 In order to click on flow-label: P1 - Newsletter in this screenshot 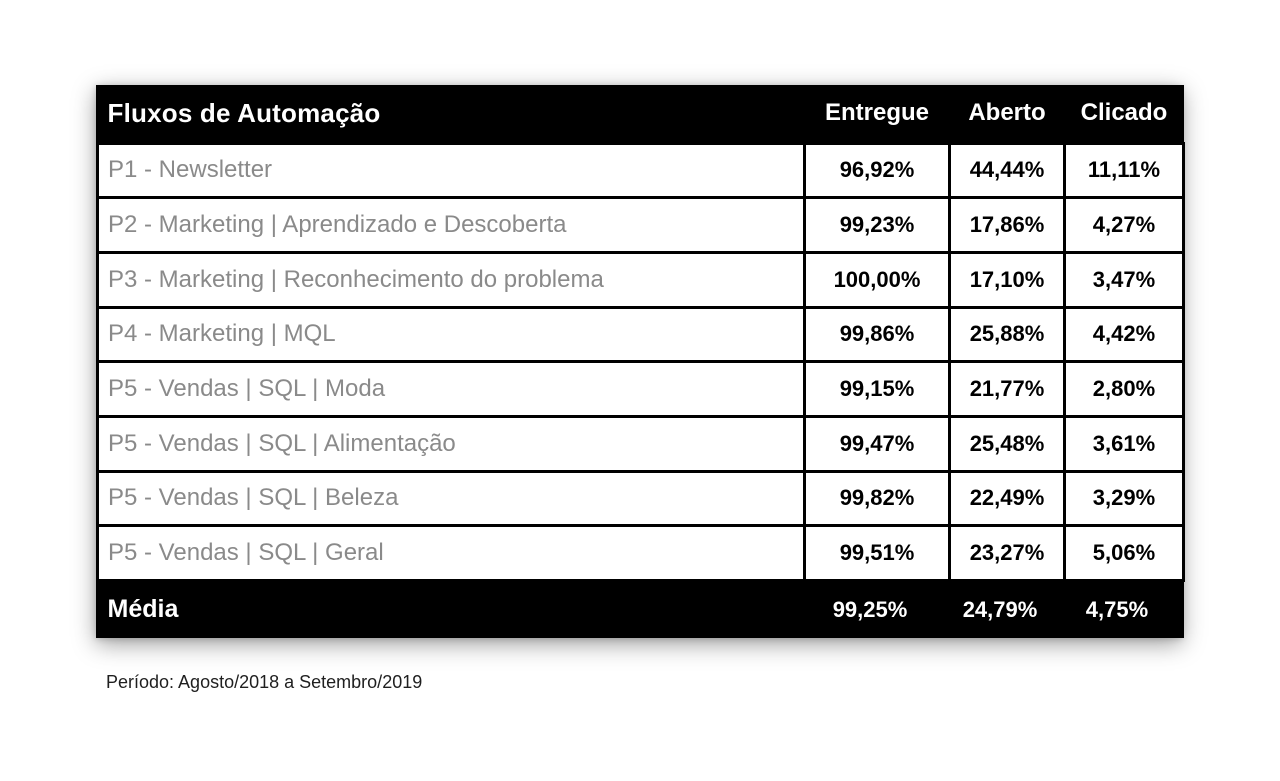, I will do `click(451, 170)`.